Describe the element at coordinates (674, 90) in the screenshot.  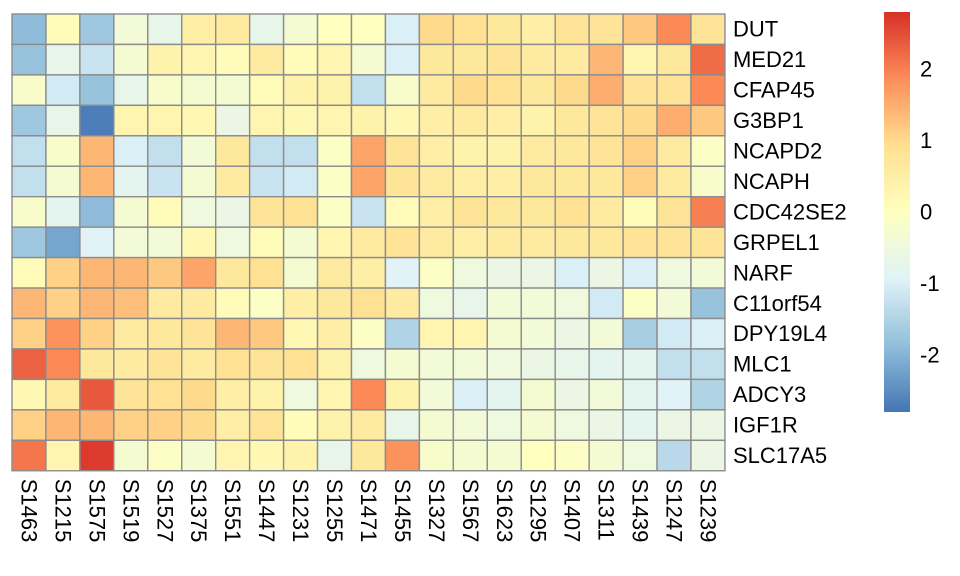
I see `heatmap-cell-CFAP45-S1247` at that location.